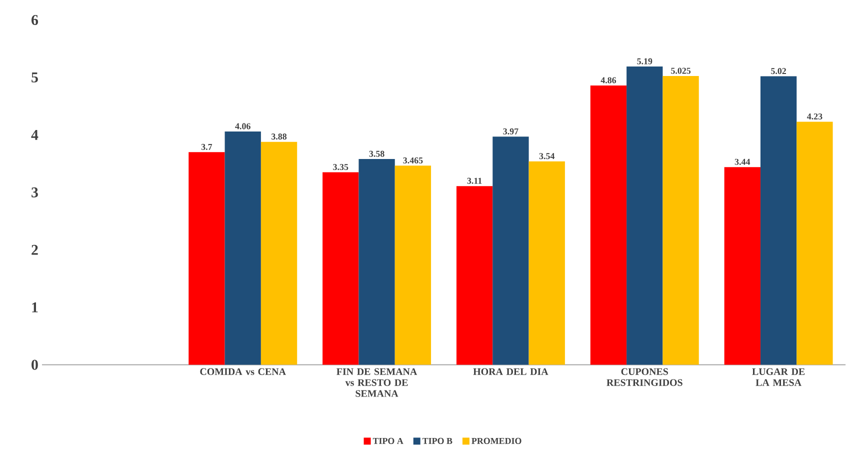  Describe the element at coordinates (608, 80) in the screenshot. I see `data-label: 4.86` at that location.